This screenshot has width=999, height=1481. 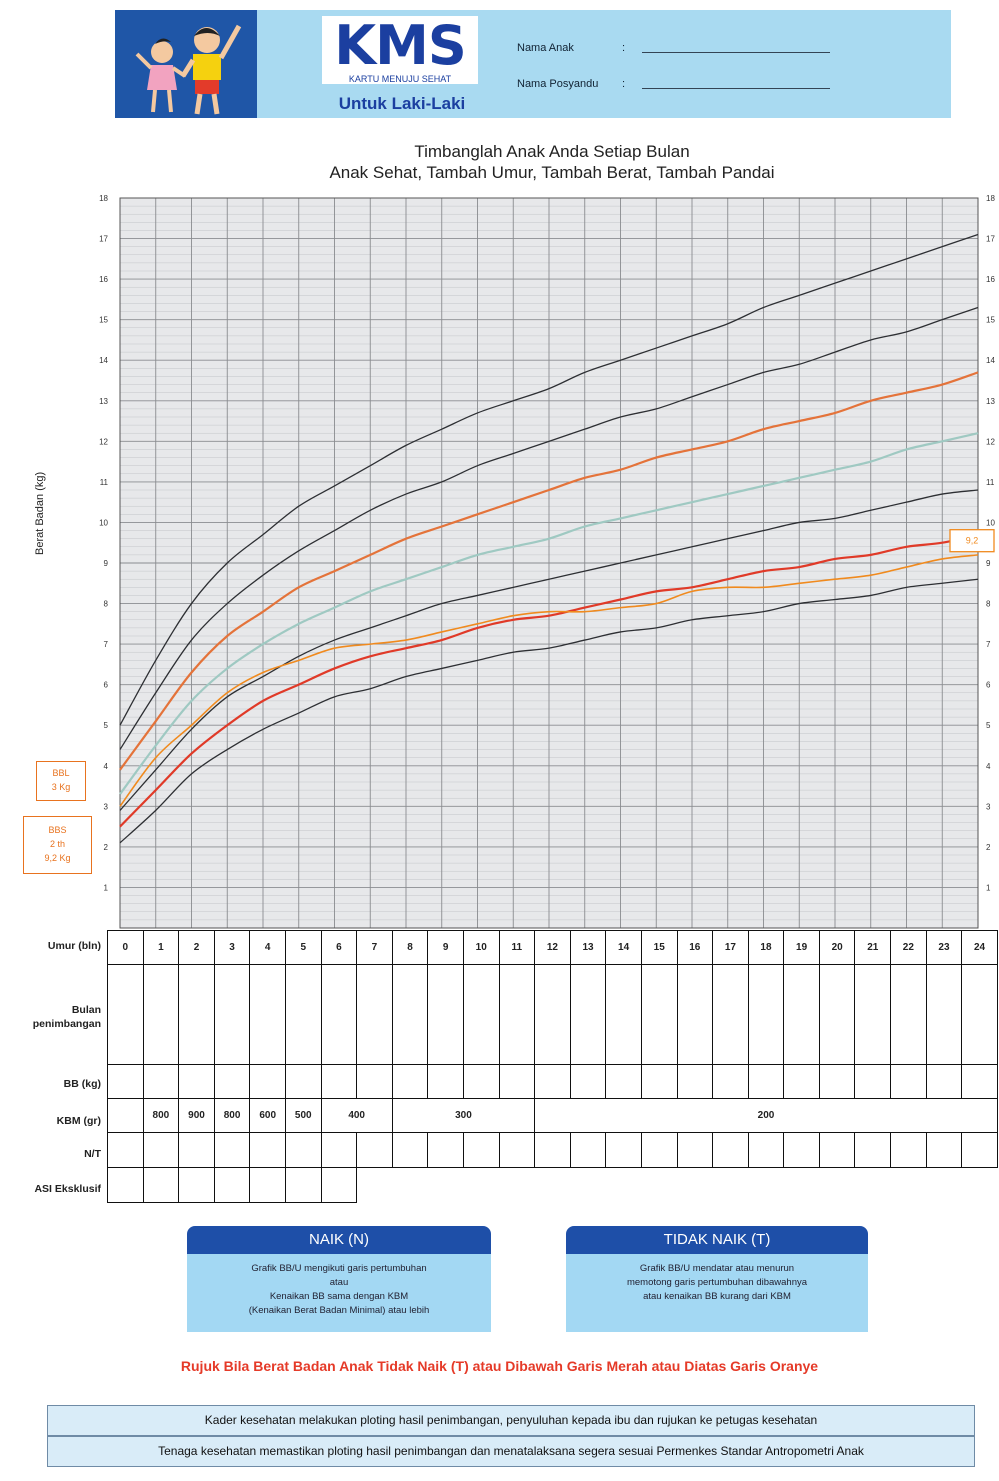 What do you see at coordinates (717, 1240) in the screenshot?
I see `tidak-naik-title: TIDAK NAIK (T)` at bounding box center [717, 1240].